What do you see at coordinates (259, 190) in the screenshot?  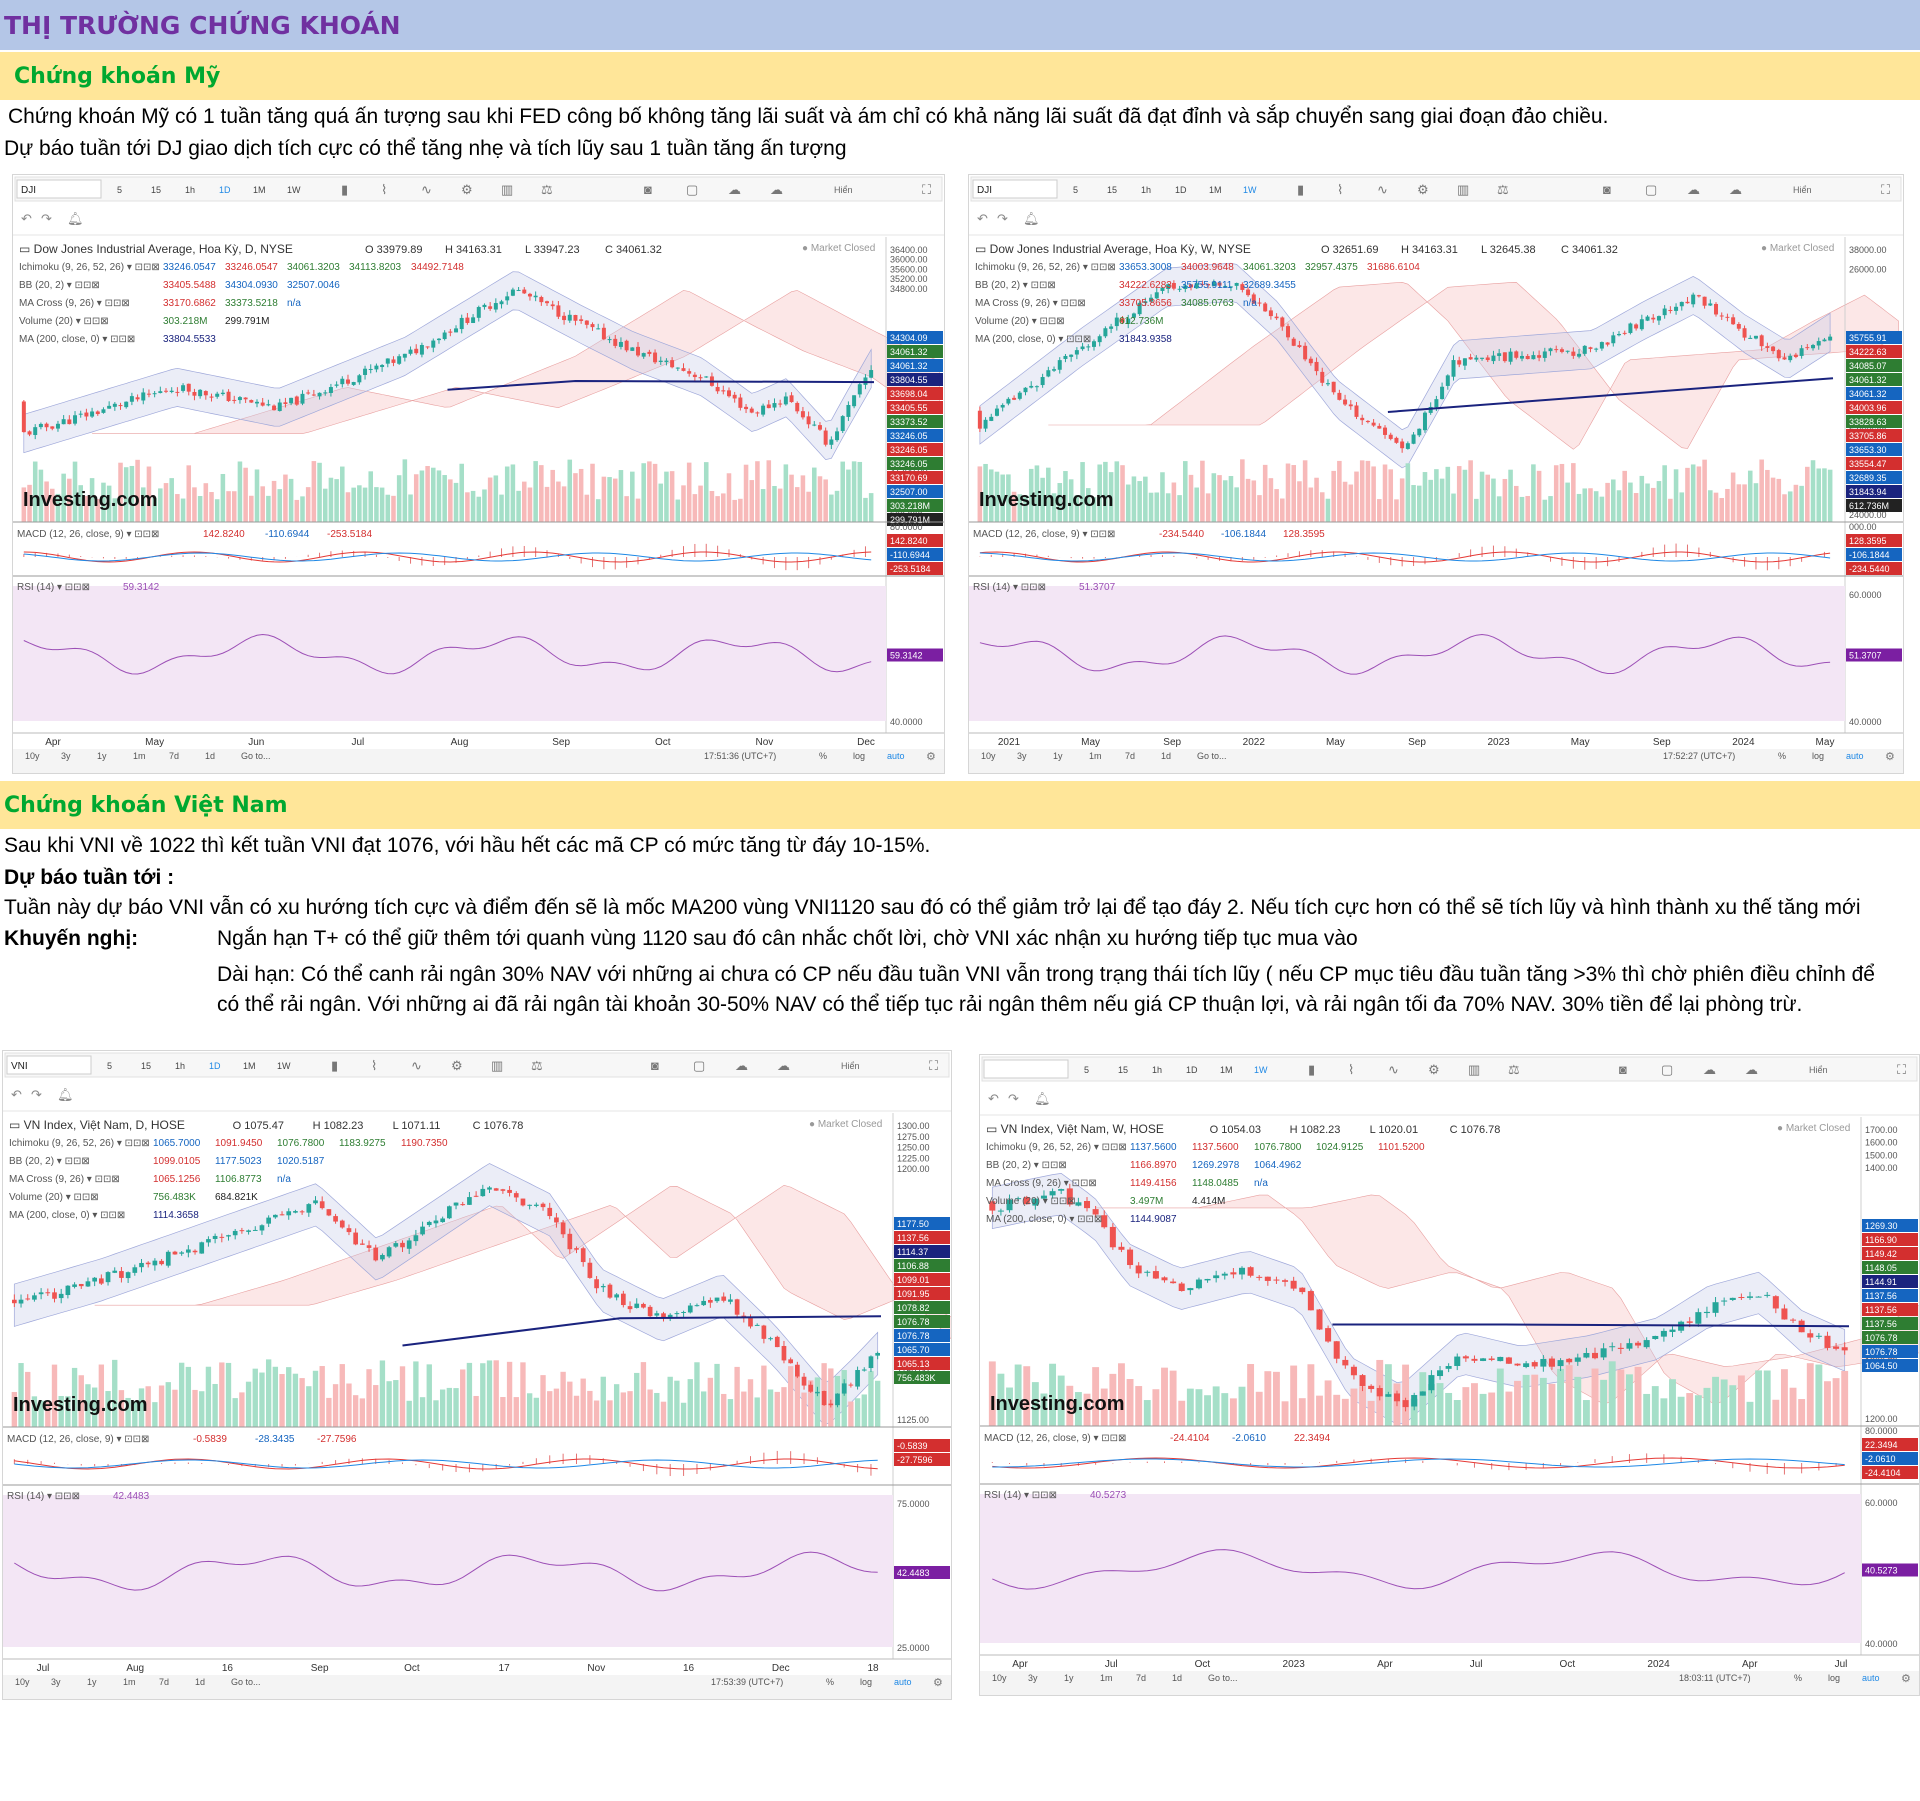 I see `interval-button-1M: 1M` at bounding box center [259, 190].